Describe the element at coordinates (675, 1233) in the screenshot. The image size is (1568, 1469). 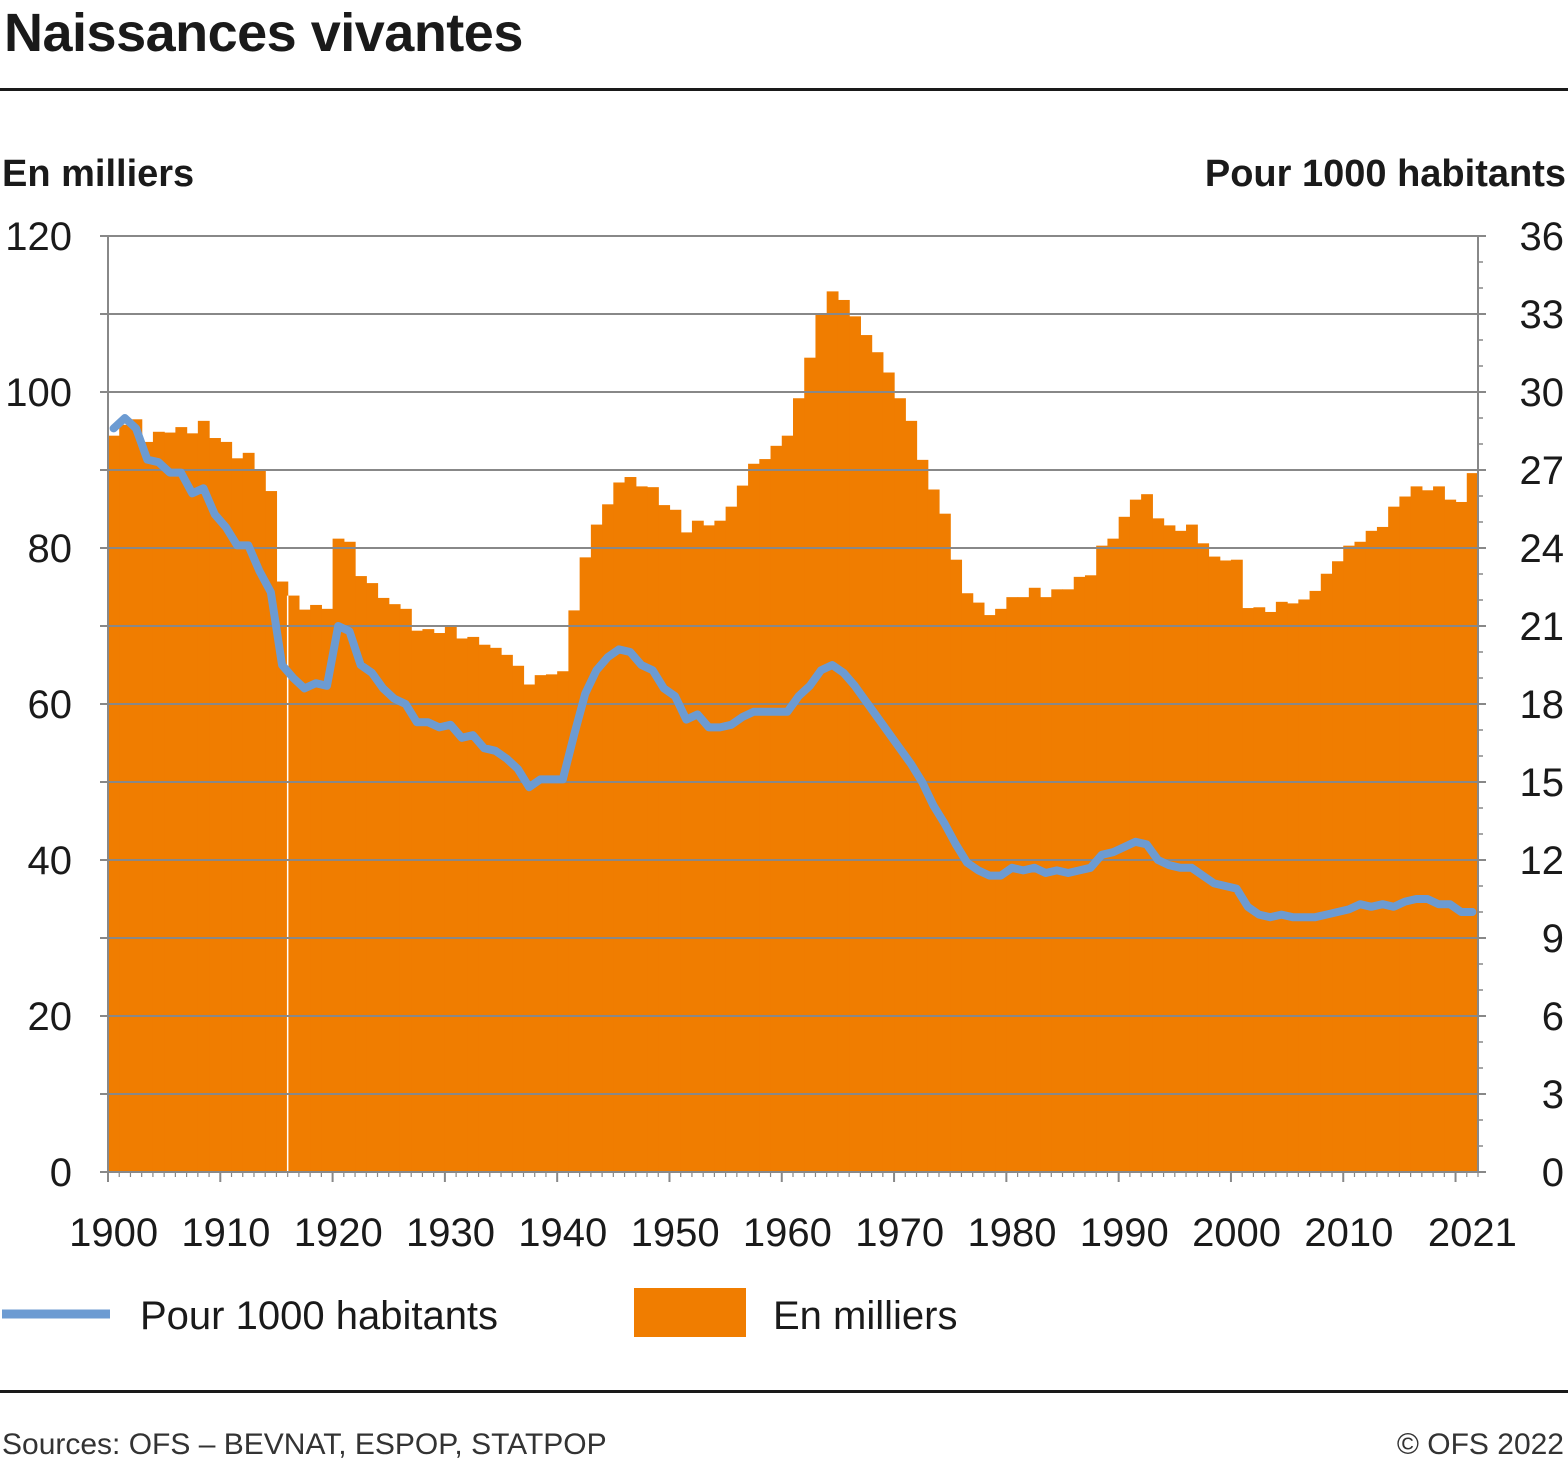
I see `x-tick-label: 1950` at that location.